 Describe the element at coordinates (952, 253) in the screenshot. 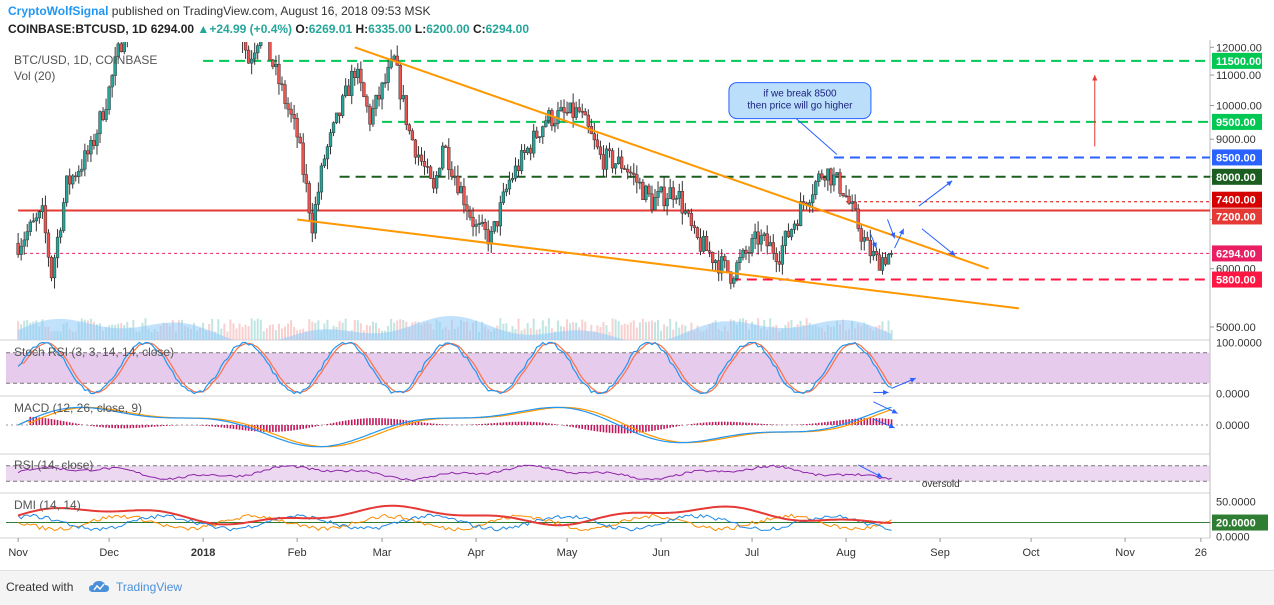

I see `projection-arrow-head` at that location.